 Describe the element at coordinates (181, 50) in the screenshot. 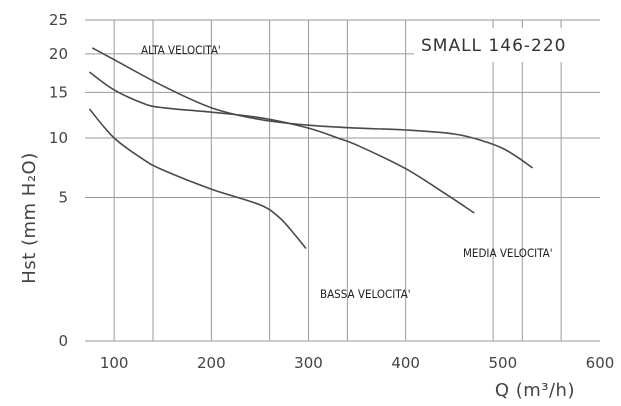

I see `curve-label-alta: ALTA VELOCITA'` at that location.